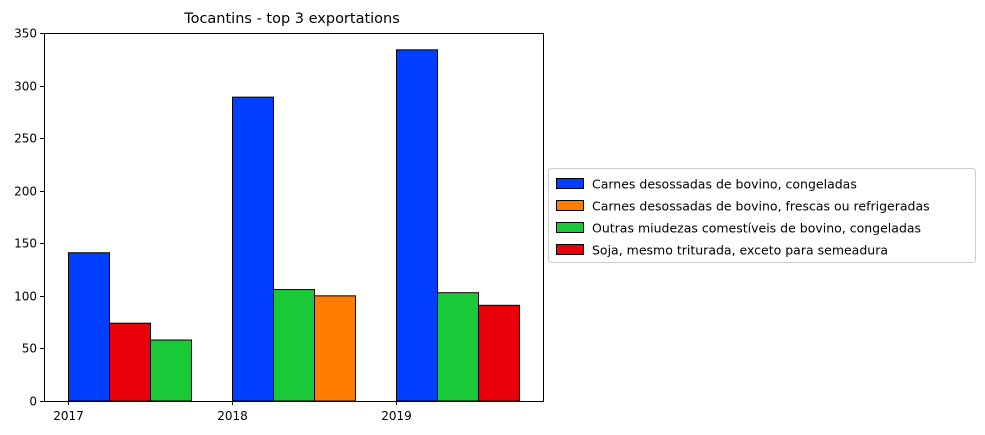 This screenshot has height=435, width=985. Describe the element at coordinates (29, 349) in the screenshot. I see `y-tick-label: 50` at that location.